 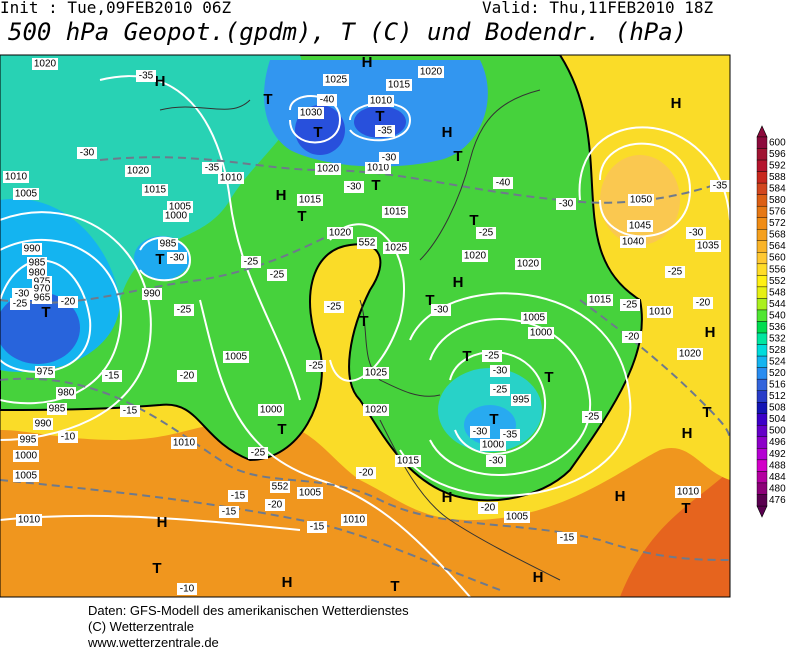 I want to click on legend-label: 556, so click(x=777, y=269).